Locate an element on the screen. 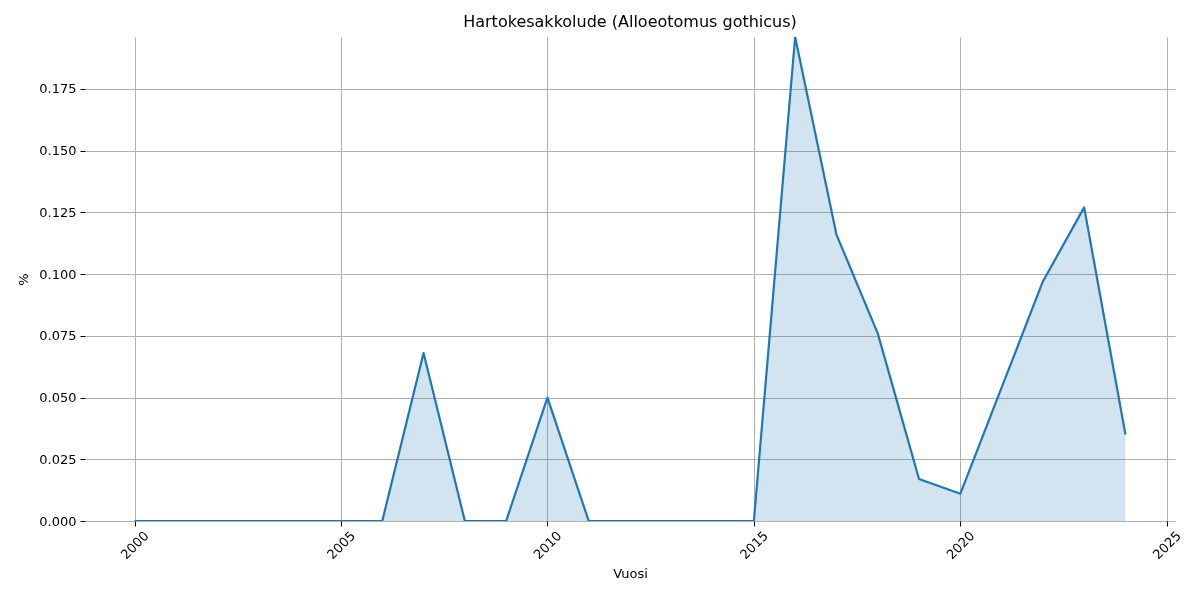 This screenshot has width=1200, height=600. y-tick-label: 0.125 is located at coordinates (58, 212).